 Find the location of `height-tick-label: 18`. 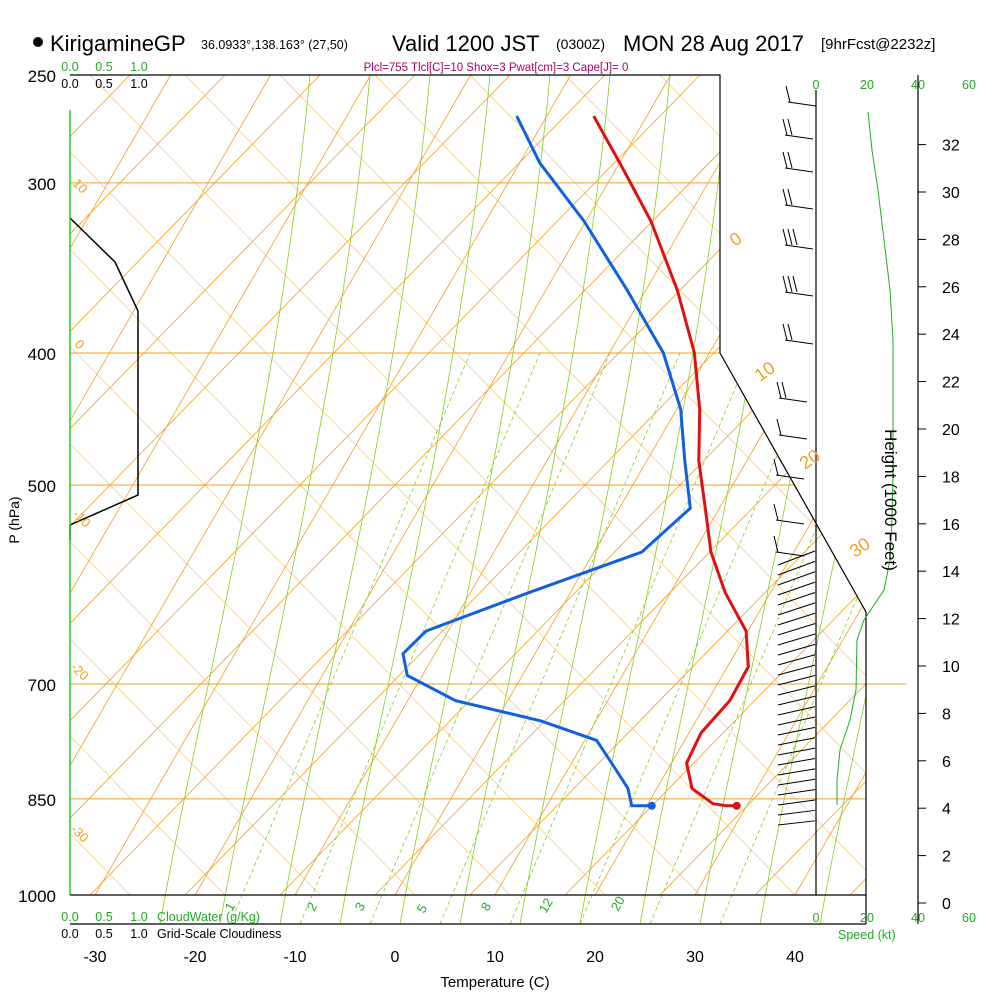

height-tick-label: 18 is located at coordinates (951, 477).